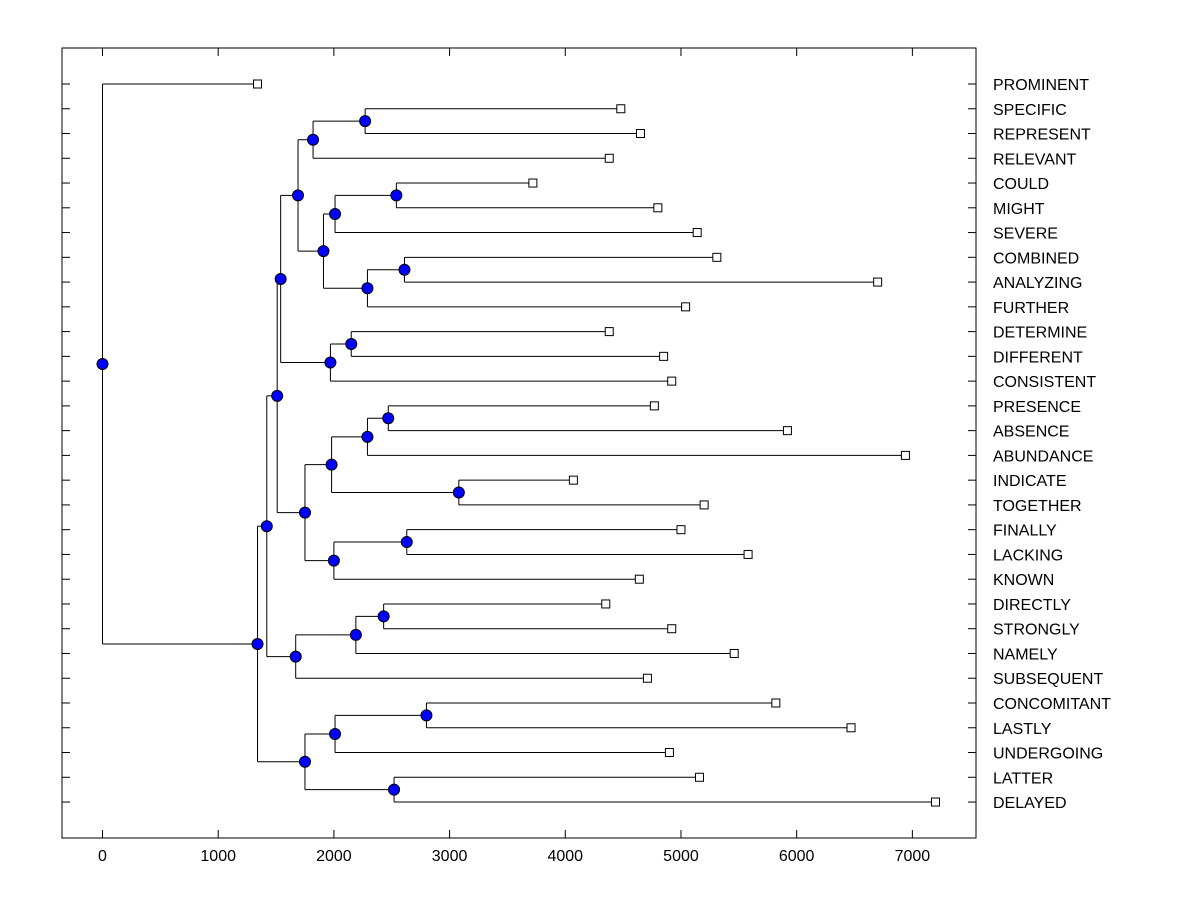 The width and height of the screenshot is (1200, 900). I want to click on leaf-label: FURTHER, so click(1031, 308).